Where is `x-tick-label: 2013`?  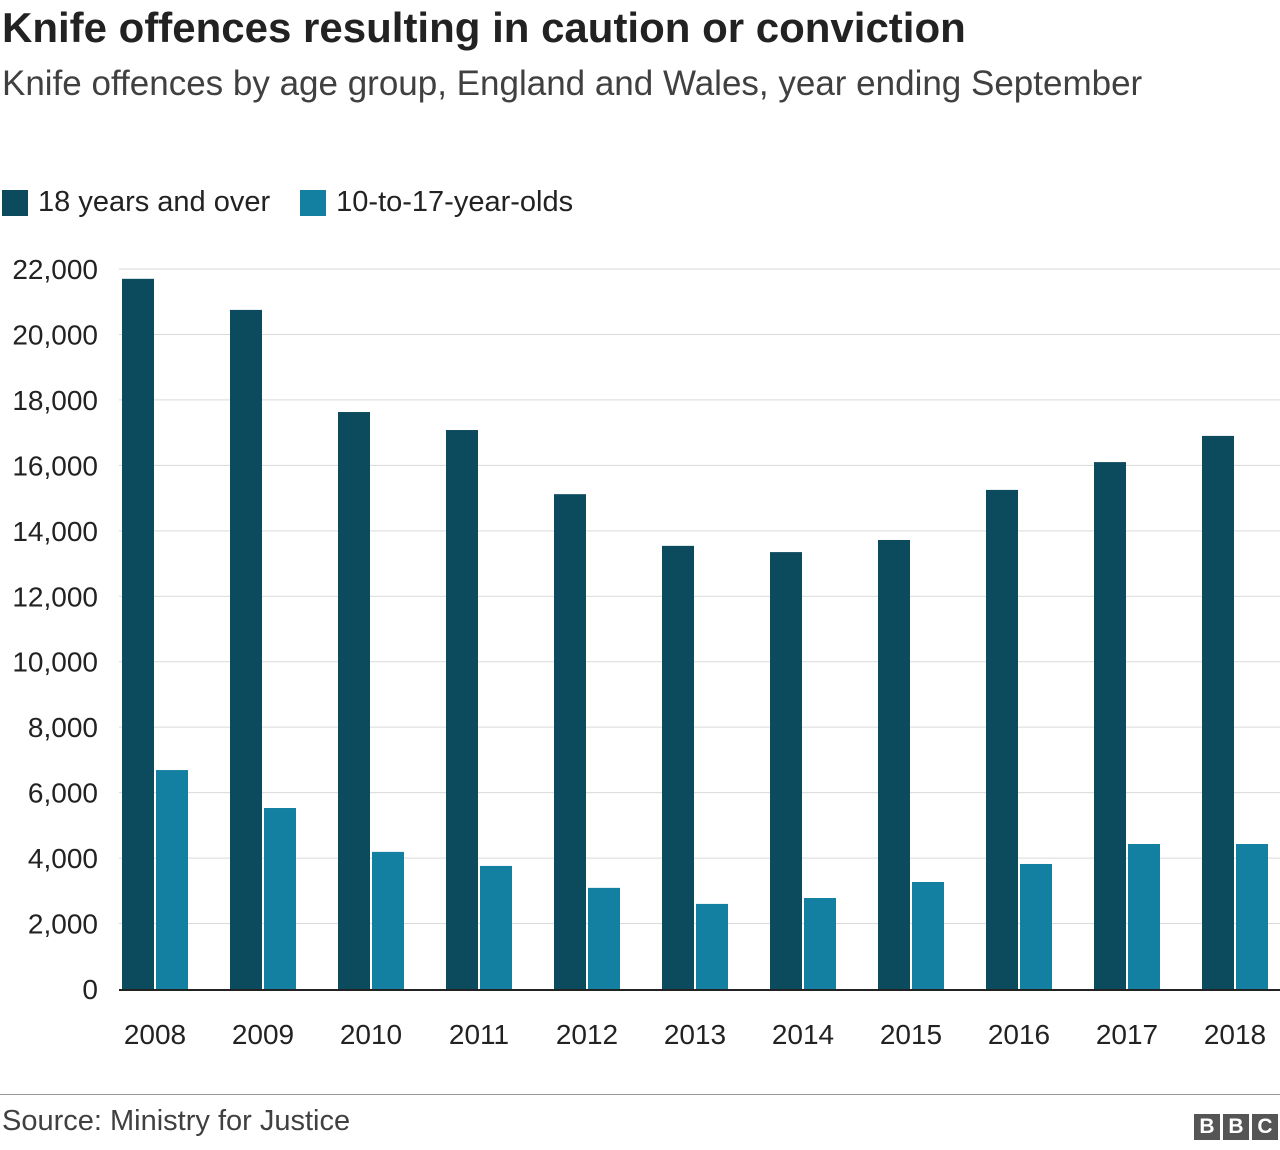
x-tick-label: 2013 is located at coordinates (695, 1034).